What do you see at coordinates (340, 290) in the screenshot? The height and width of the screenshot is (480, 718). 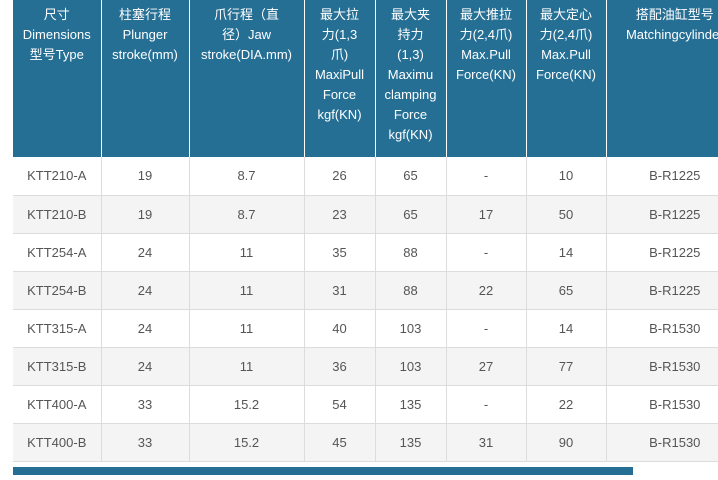 I see `cell-max-pull-13: 31` at bounding box center [340, 290].